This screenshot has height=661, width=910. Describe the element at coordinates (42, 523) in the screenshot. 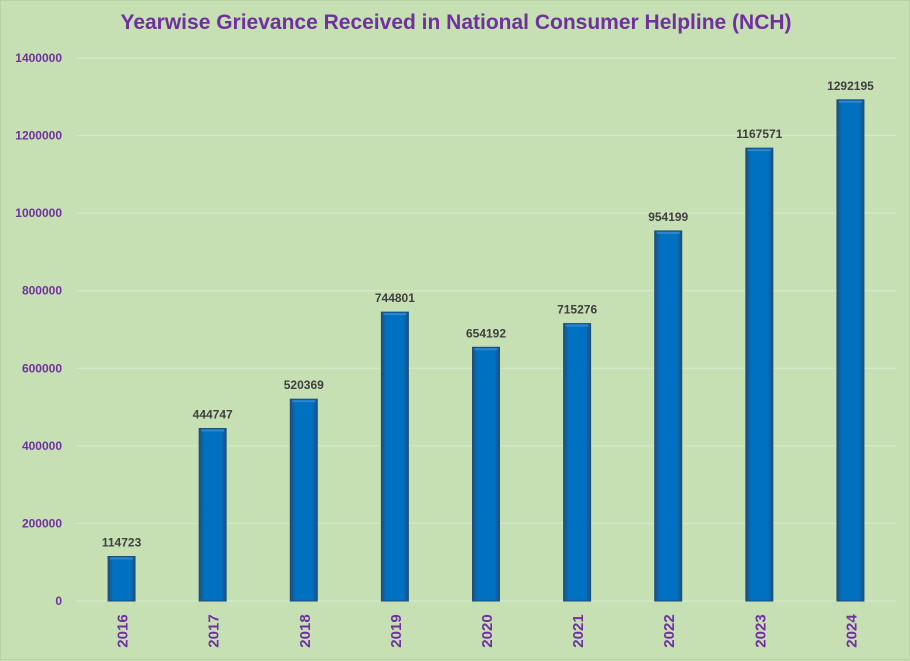

I see `y-tick-label: 200000` at that location.